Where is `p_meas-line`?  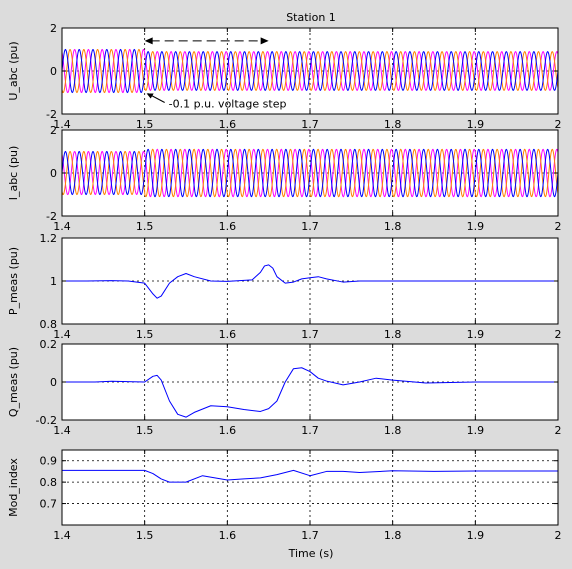 p_meas-line is located at coordinates (310, 281).